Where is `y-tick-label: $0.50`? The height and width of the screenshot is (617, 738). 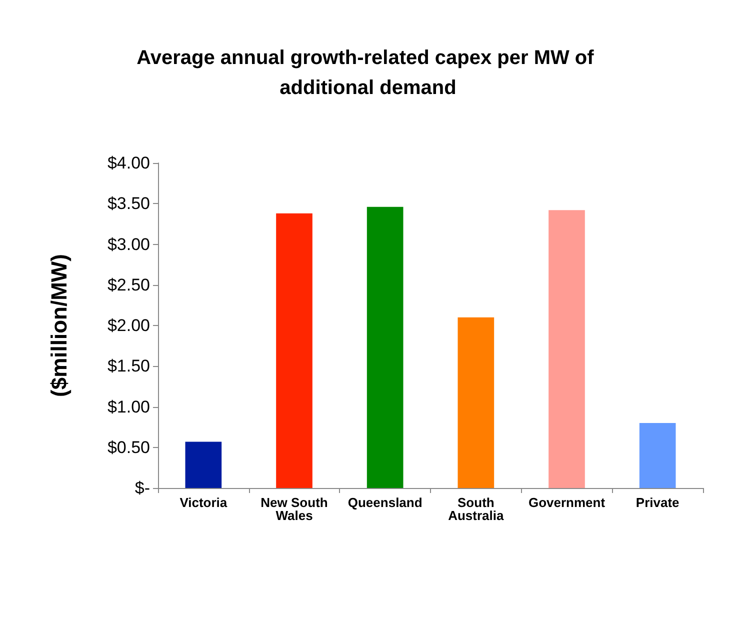
y-tick-label: $0.50 is located at coordinates (128, 447).